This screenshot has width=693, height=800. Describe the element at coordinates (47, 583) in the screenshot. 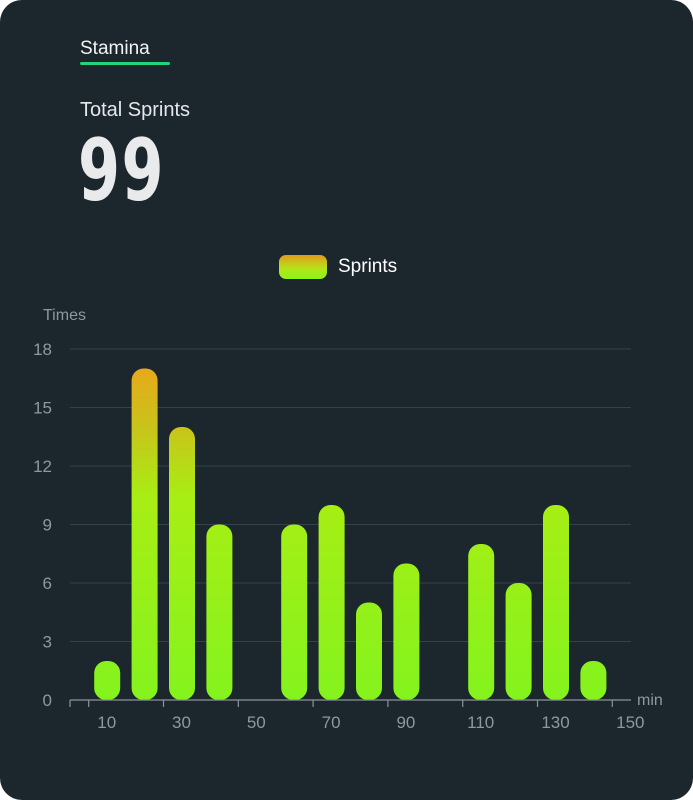

I see `y-tick-label: 6` at that location.